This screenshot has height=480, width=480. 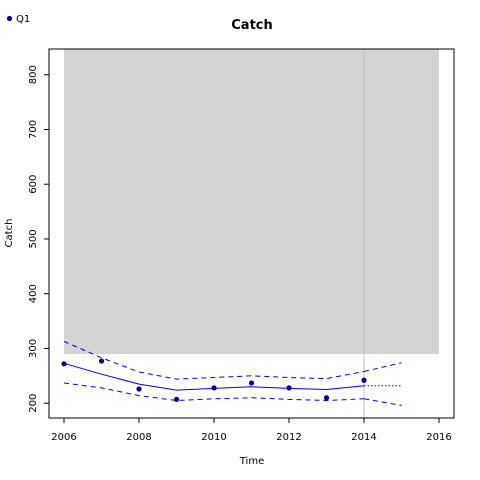 What do you see at coordinates (326, 398) in the screenshot?
I see `data-point-2013` at bounding box center [326, 398].